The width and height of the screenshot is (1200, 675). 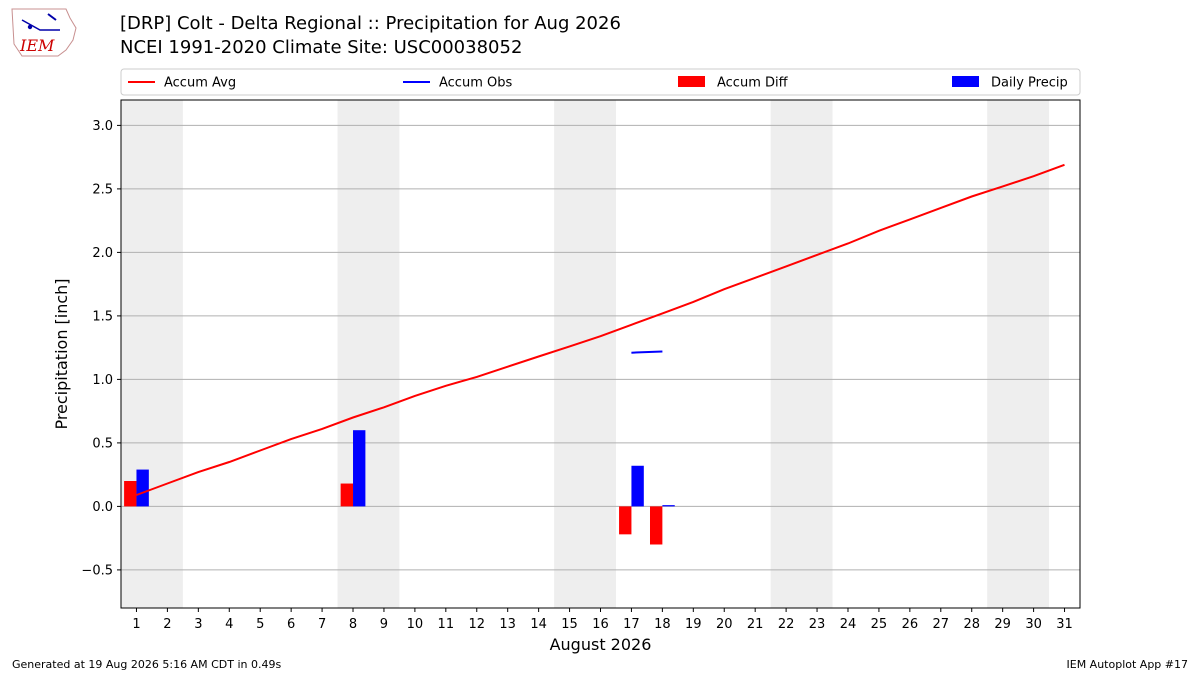 I want to click on legend-frame, so click(x=600, y=82).